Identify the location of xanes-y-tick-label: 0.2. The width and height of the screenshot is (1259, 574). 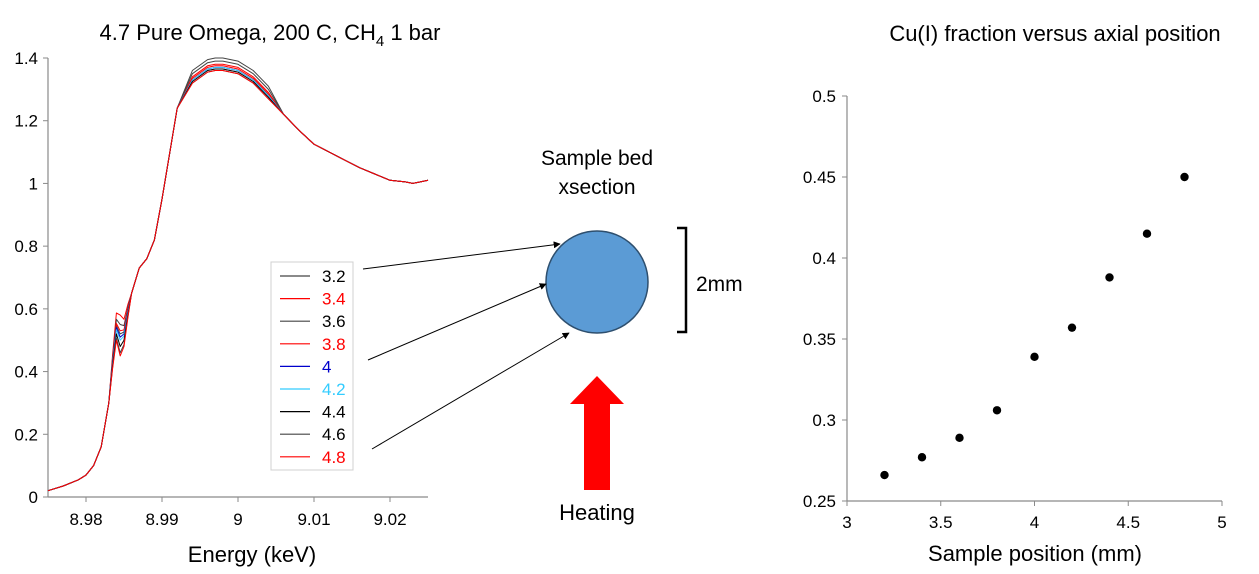
(26, 434).